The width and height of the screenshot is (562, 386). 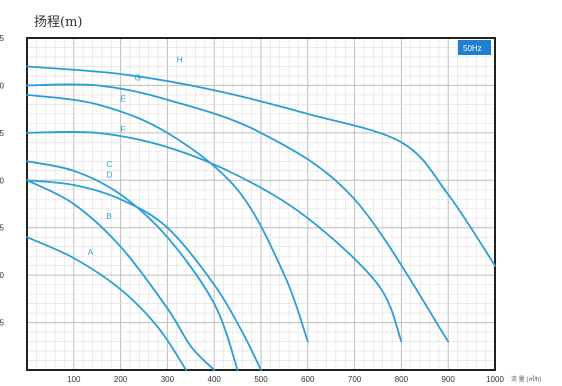 What do you see at coordinates (261, 379) in the screenshot?
I see `x-tick-label: 500` at bounding box center [261, 379].